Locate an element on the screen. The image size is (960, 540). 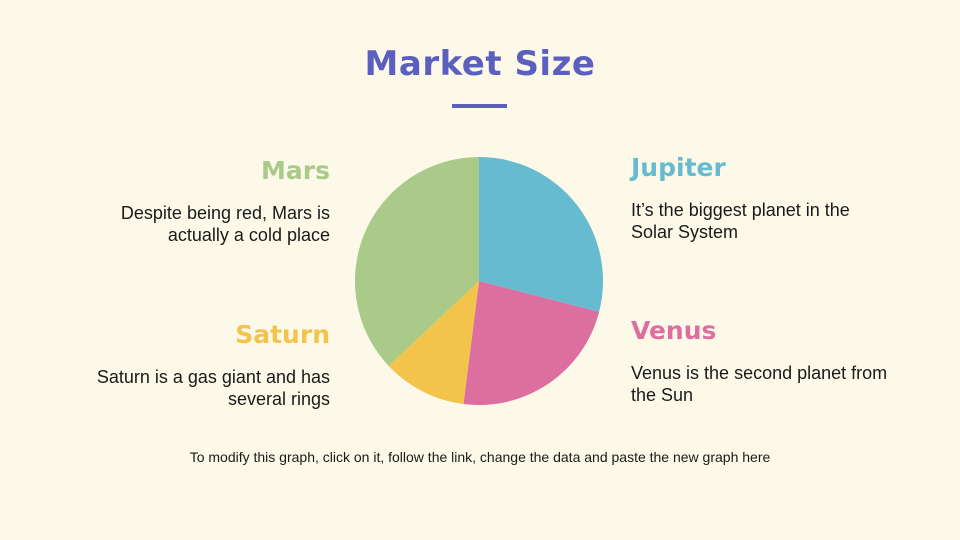
legend-mars-name: Mars is located at coordinates (295, 170).